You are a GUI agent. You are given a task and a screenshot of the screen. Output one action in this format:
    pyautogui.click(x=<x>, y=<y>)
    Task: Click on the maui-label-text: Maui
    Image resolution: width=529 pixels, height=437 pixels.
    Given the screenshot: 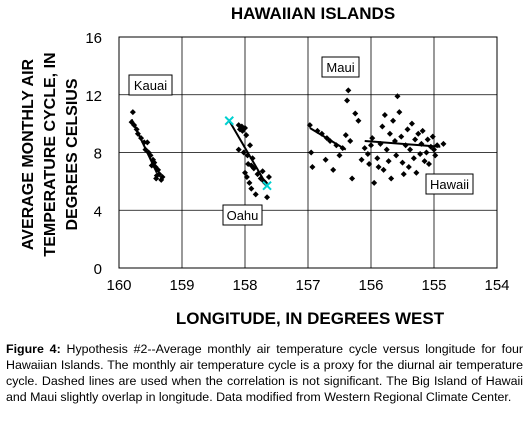 What is the action you would take?
    pyautogui.click(x=340, y=67)
    